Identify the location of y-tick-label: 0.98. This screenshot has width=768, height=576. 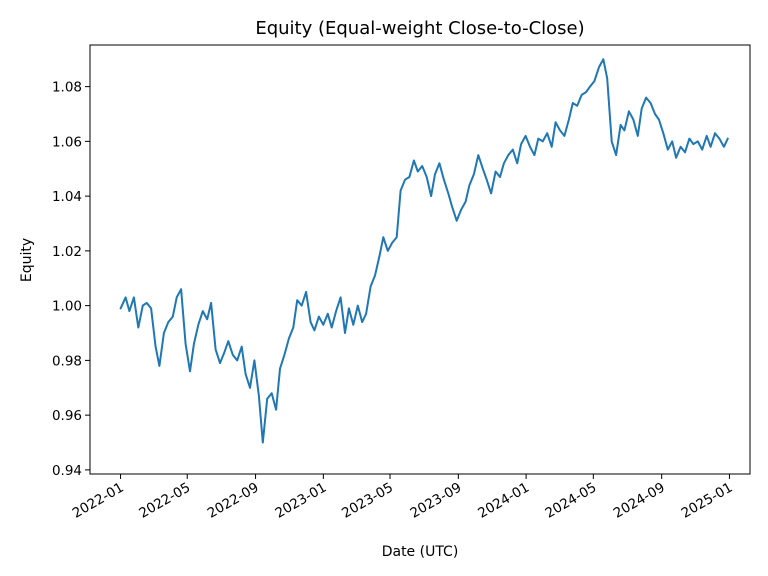
(67, 361).